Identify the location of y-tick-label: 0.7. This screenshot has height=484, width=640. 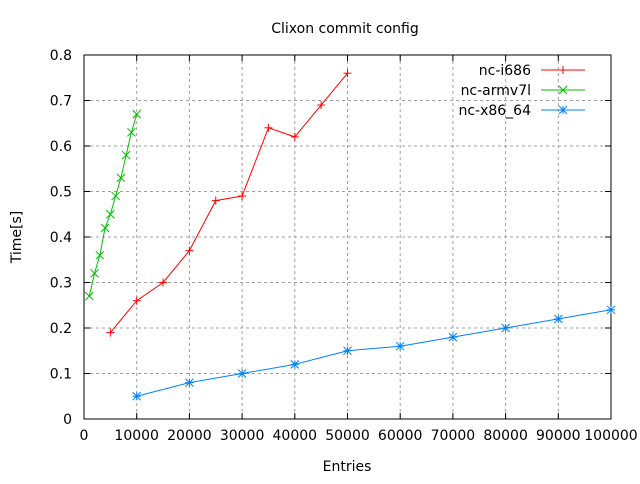
(61, 102).